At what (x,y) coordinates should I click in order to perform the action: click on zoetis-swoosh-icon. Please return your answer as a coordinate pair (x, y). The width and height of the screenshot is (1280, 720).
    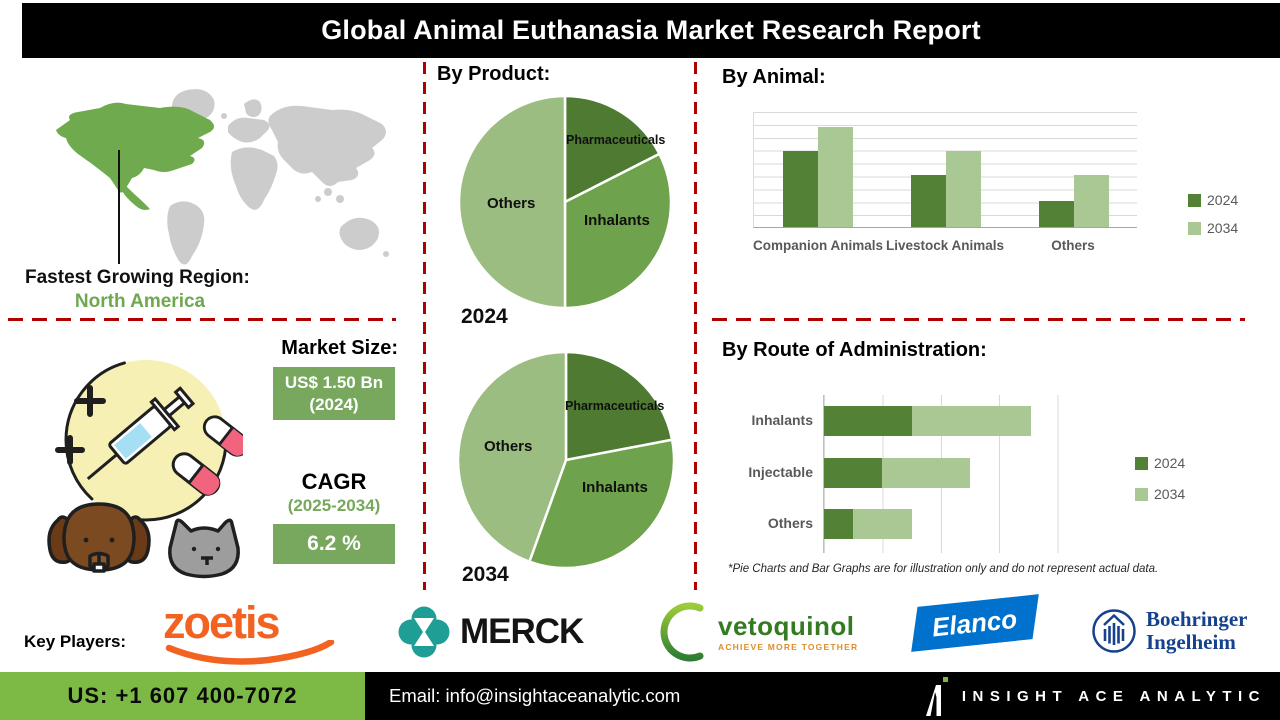
    Looking at the image, I should click on (250, 652).